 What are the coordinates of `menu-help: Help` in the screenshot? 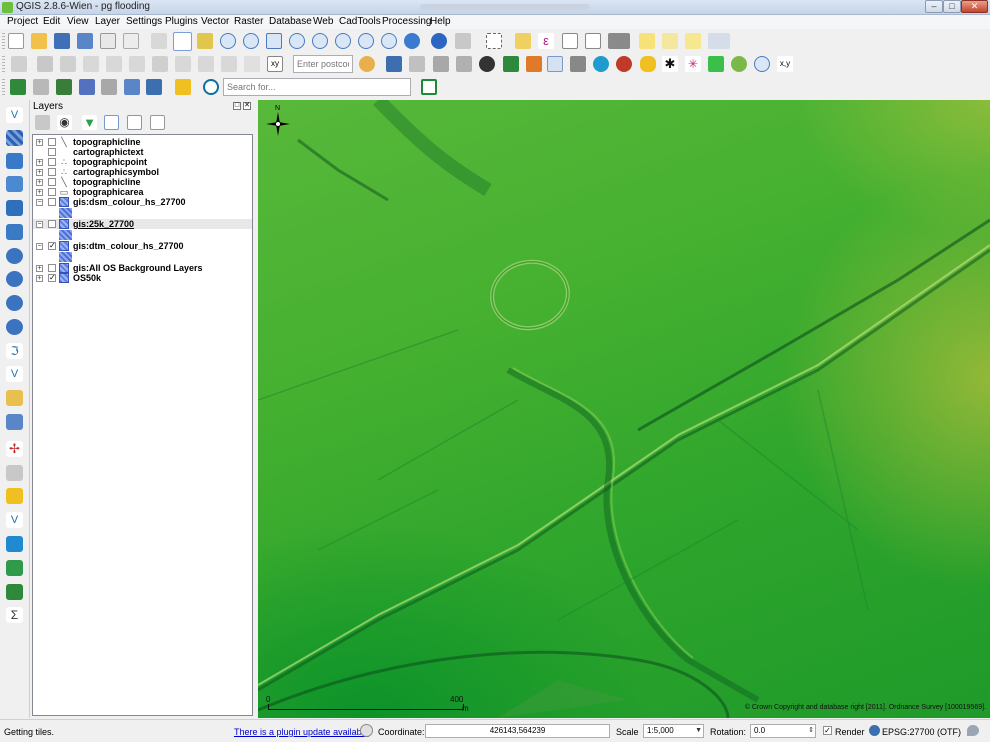 It's located at (440, 21).